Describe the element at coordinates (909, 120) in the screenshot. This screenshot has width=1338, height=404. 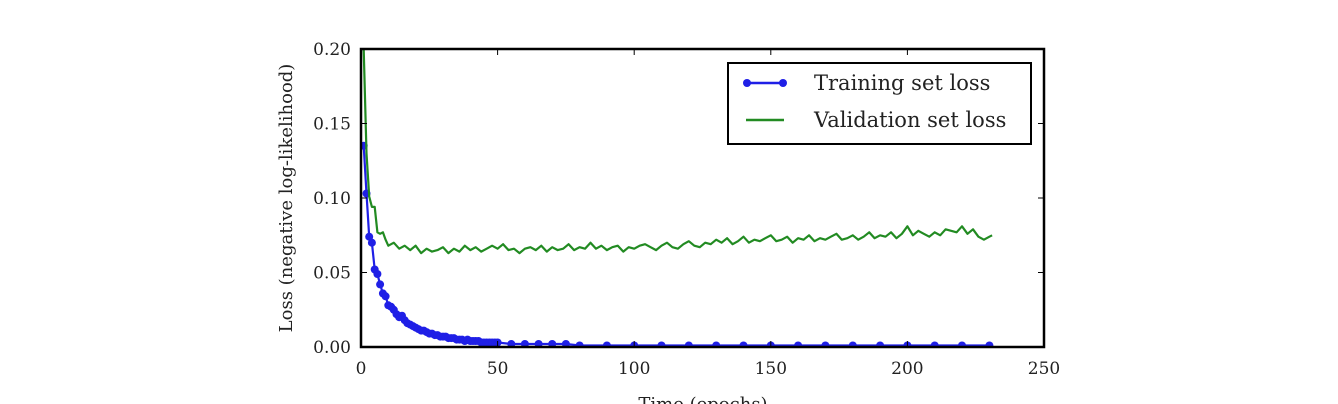
I see `legend-validation-label: Validation set loss` at that location.